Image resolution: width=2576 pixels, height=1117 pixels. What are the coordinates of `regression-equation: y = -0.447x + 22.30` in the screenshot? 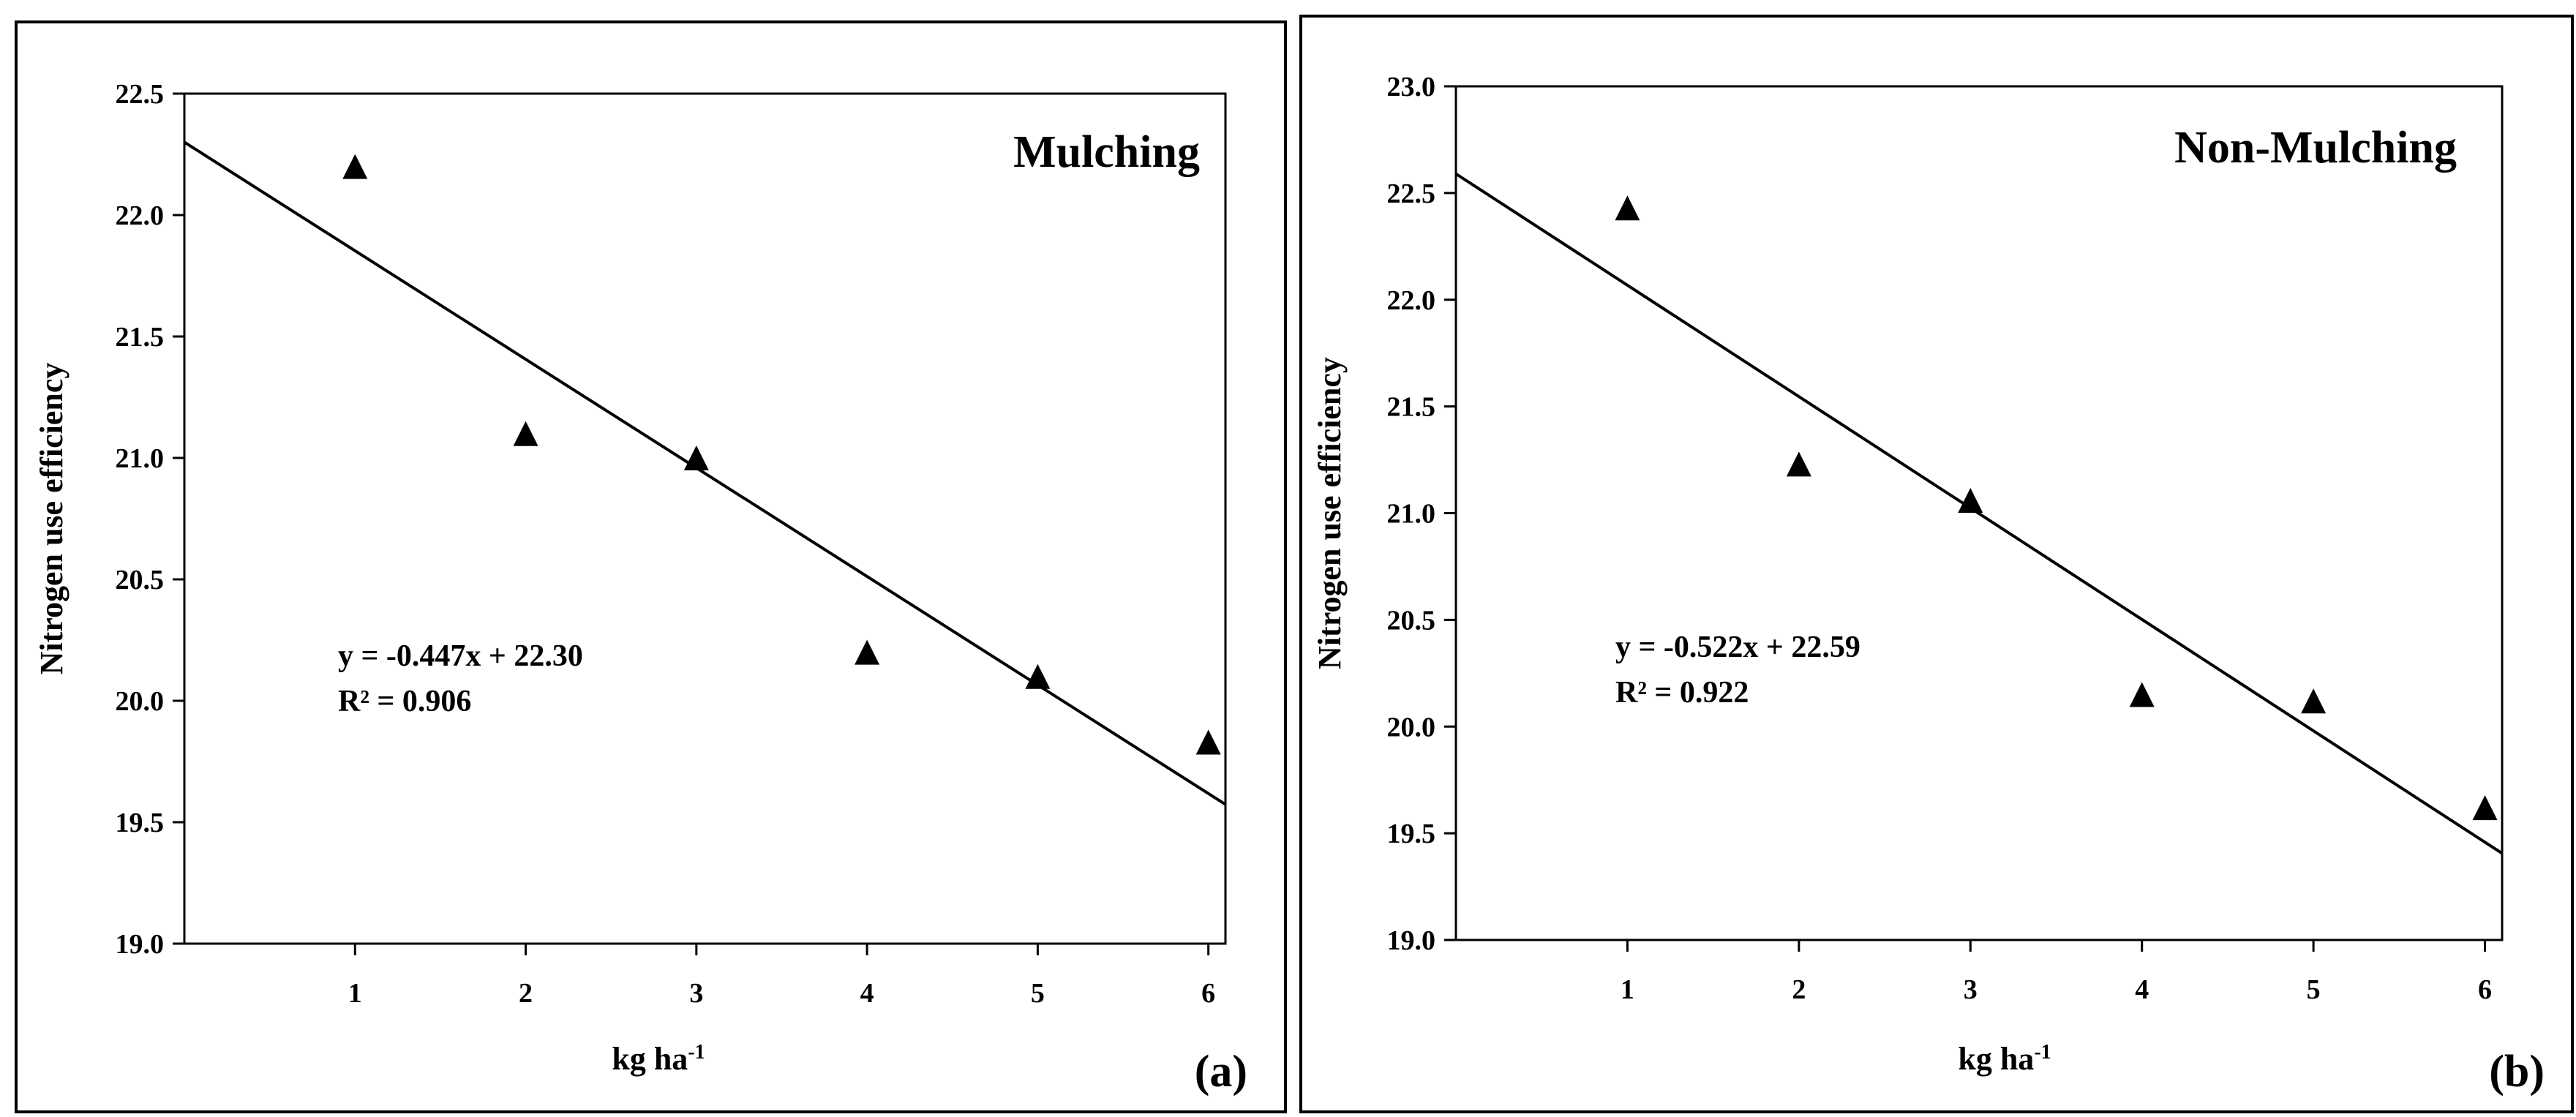 It's located at (460, 656).